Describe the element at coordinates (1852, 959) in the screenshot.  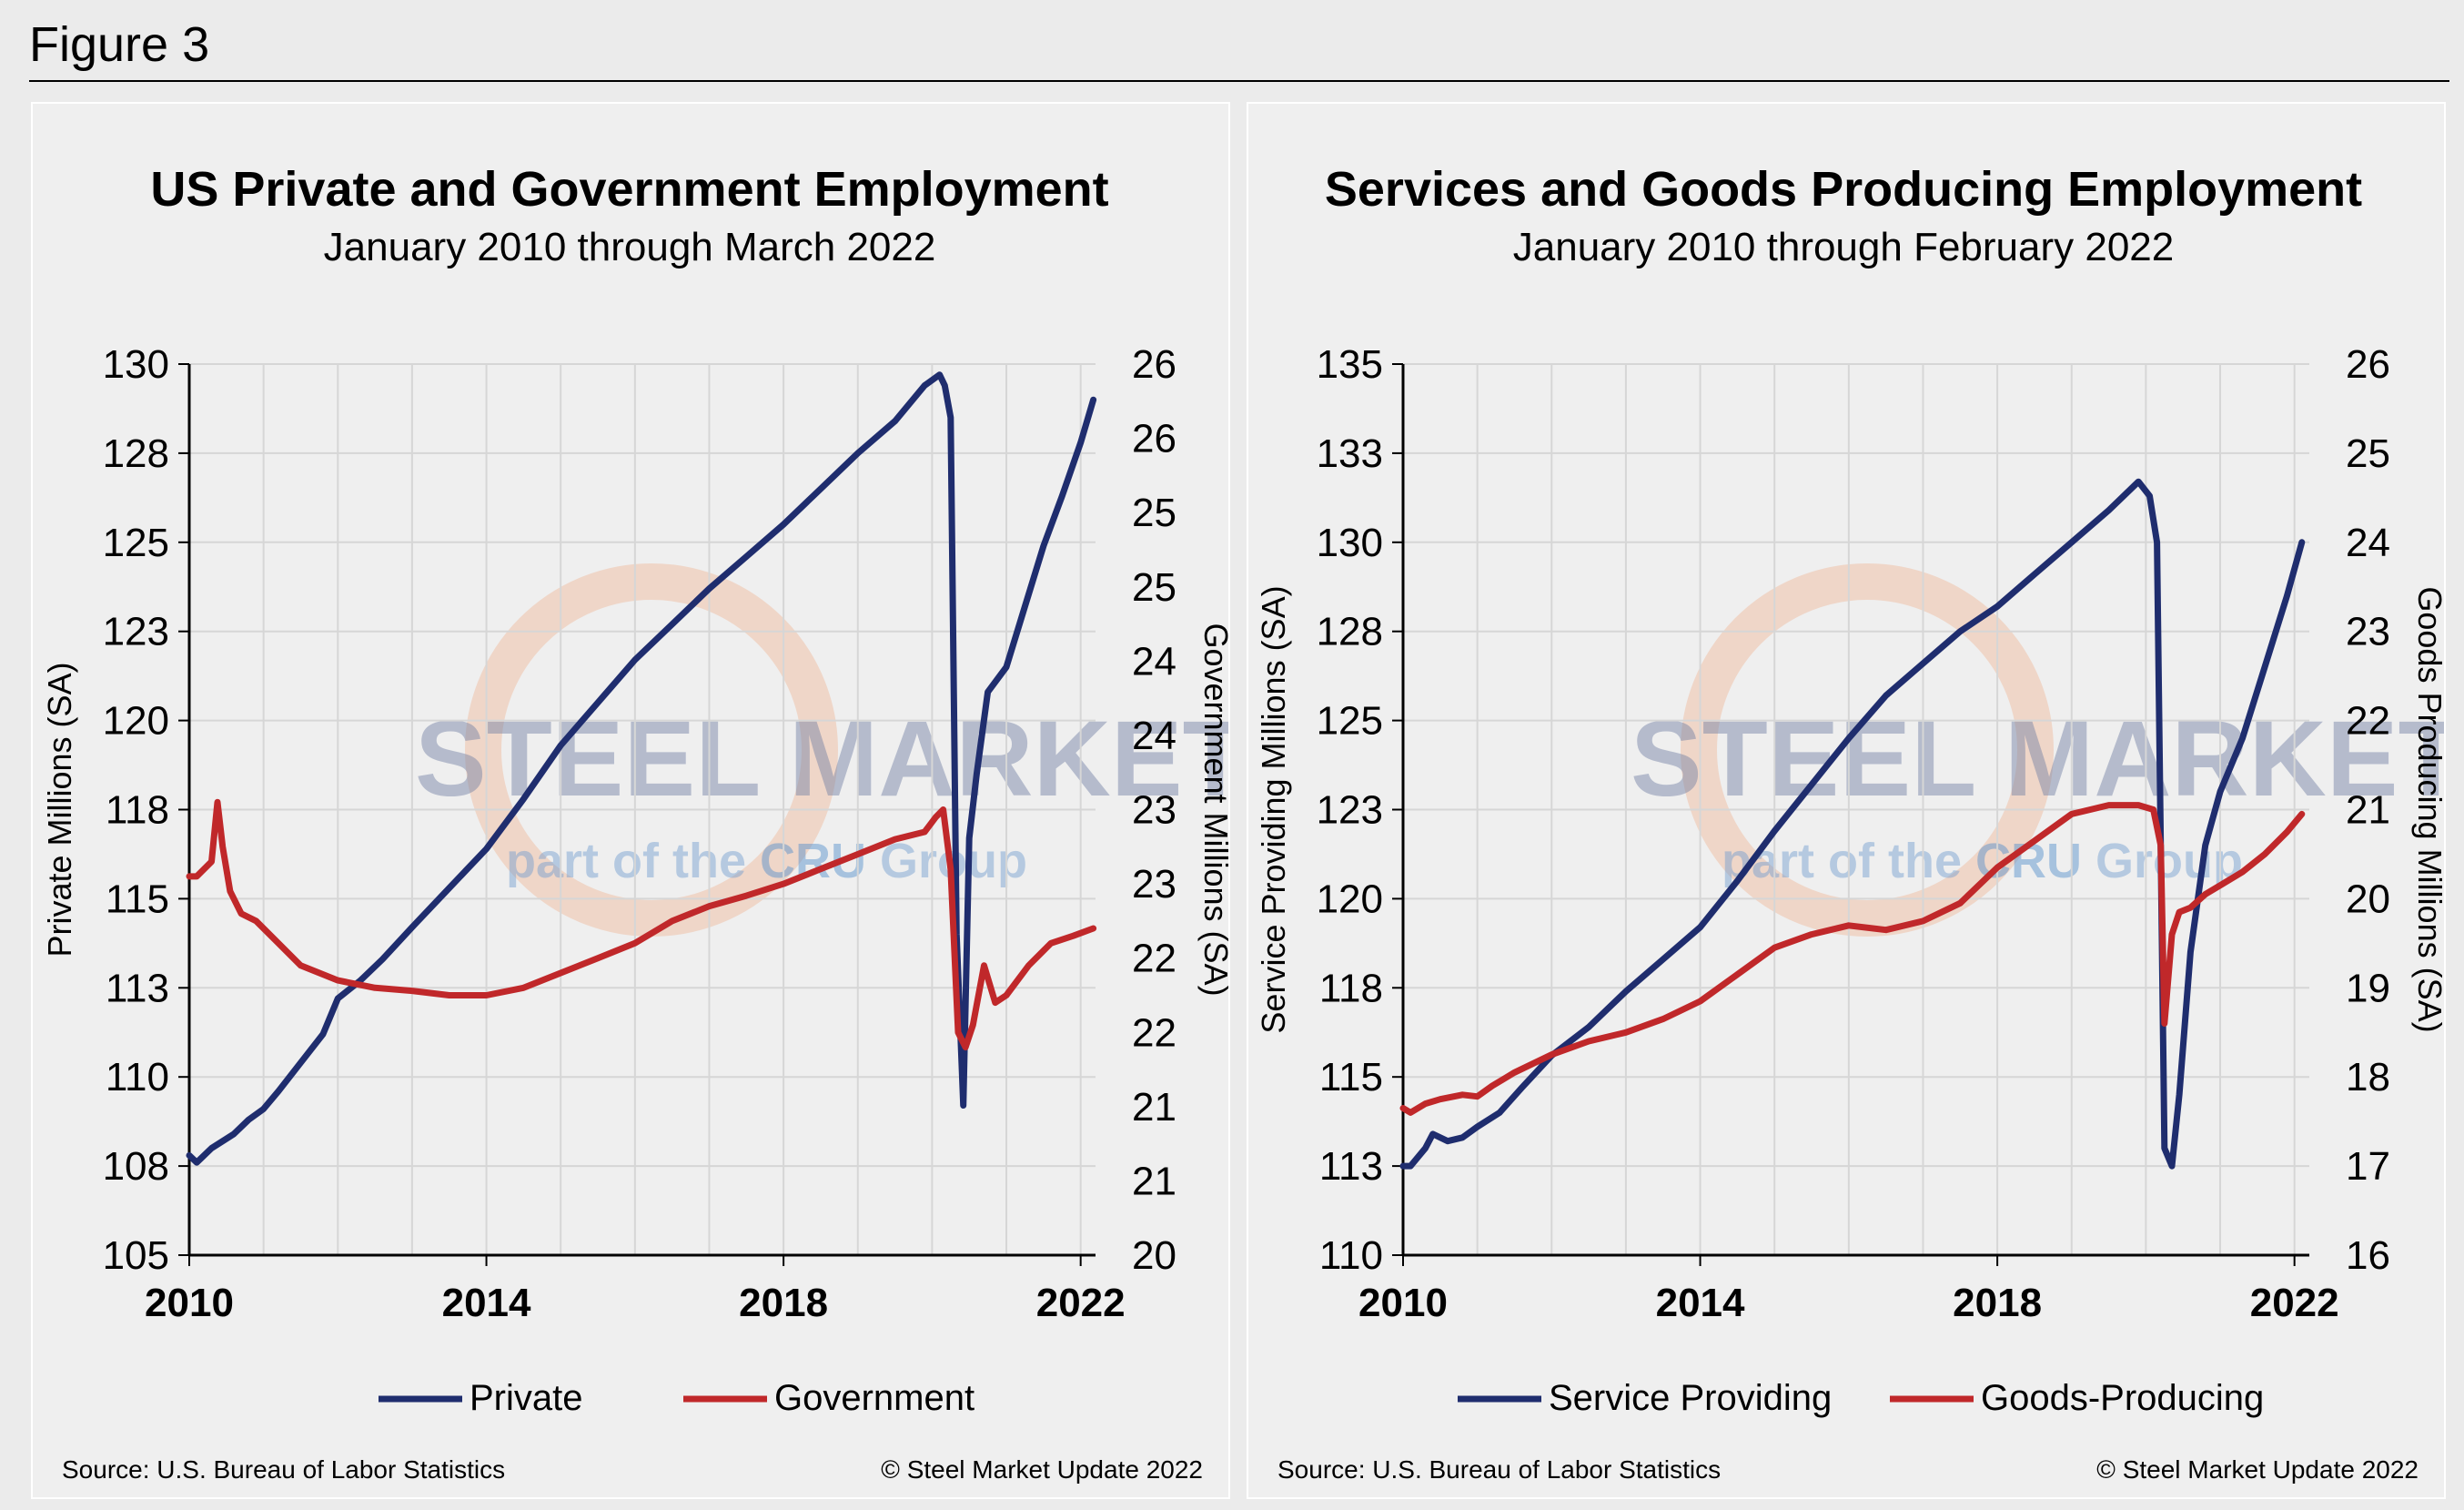
I see `series-line-goods-producing` at that location.